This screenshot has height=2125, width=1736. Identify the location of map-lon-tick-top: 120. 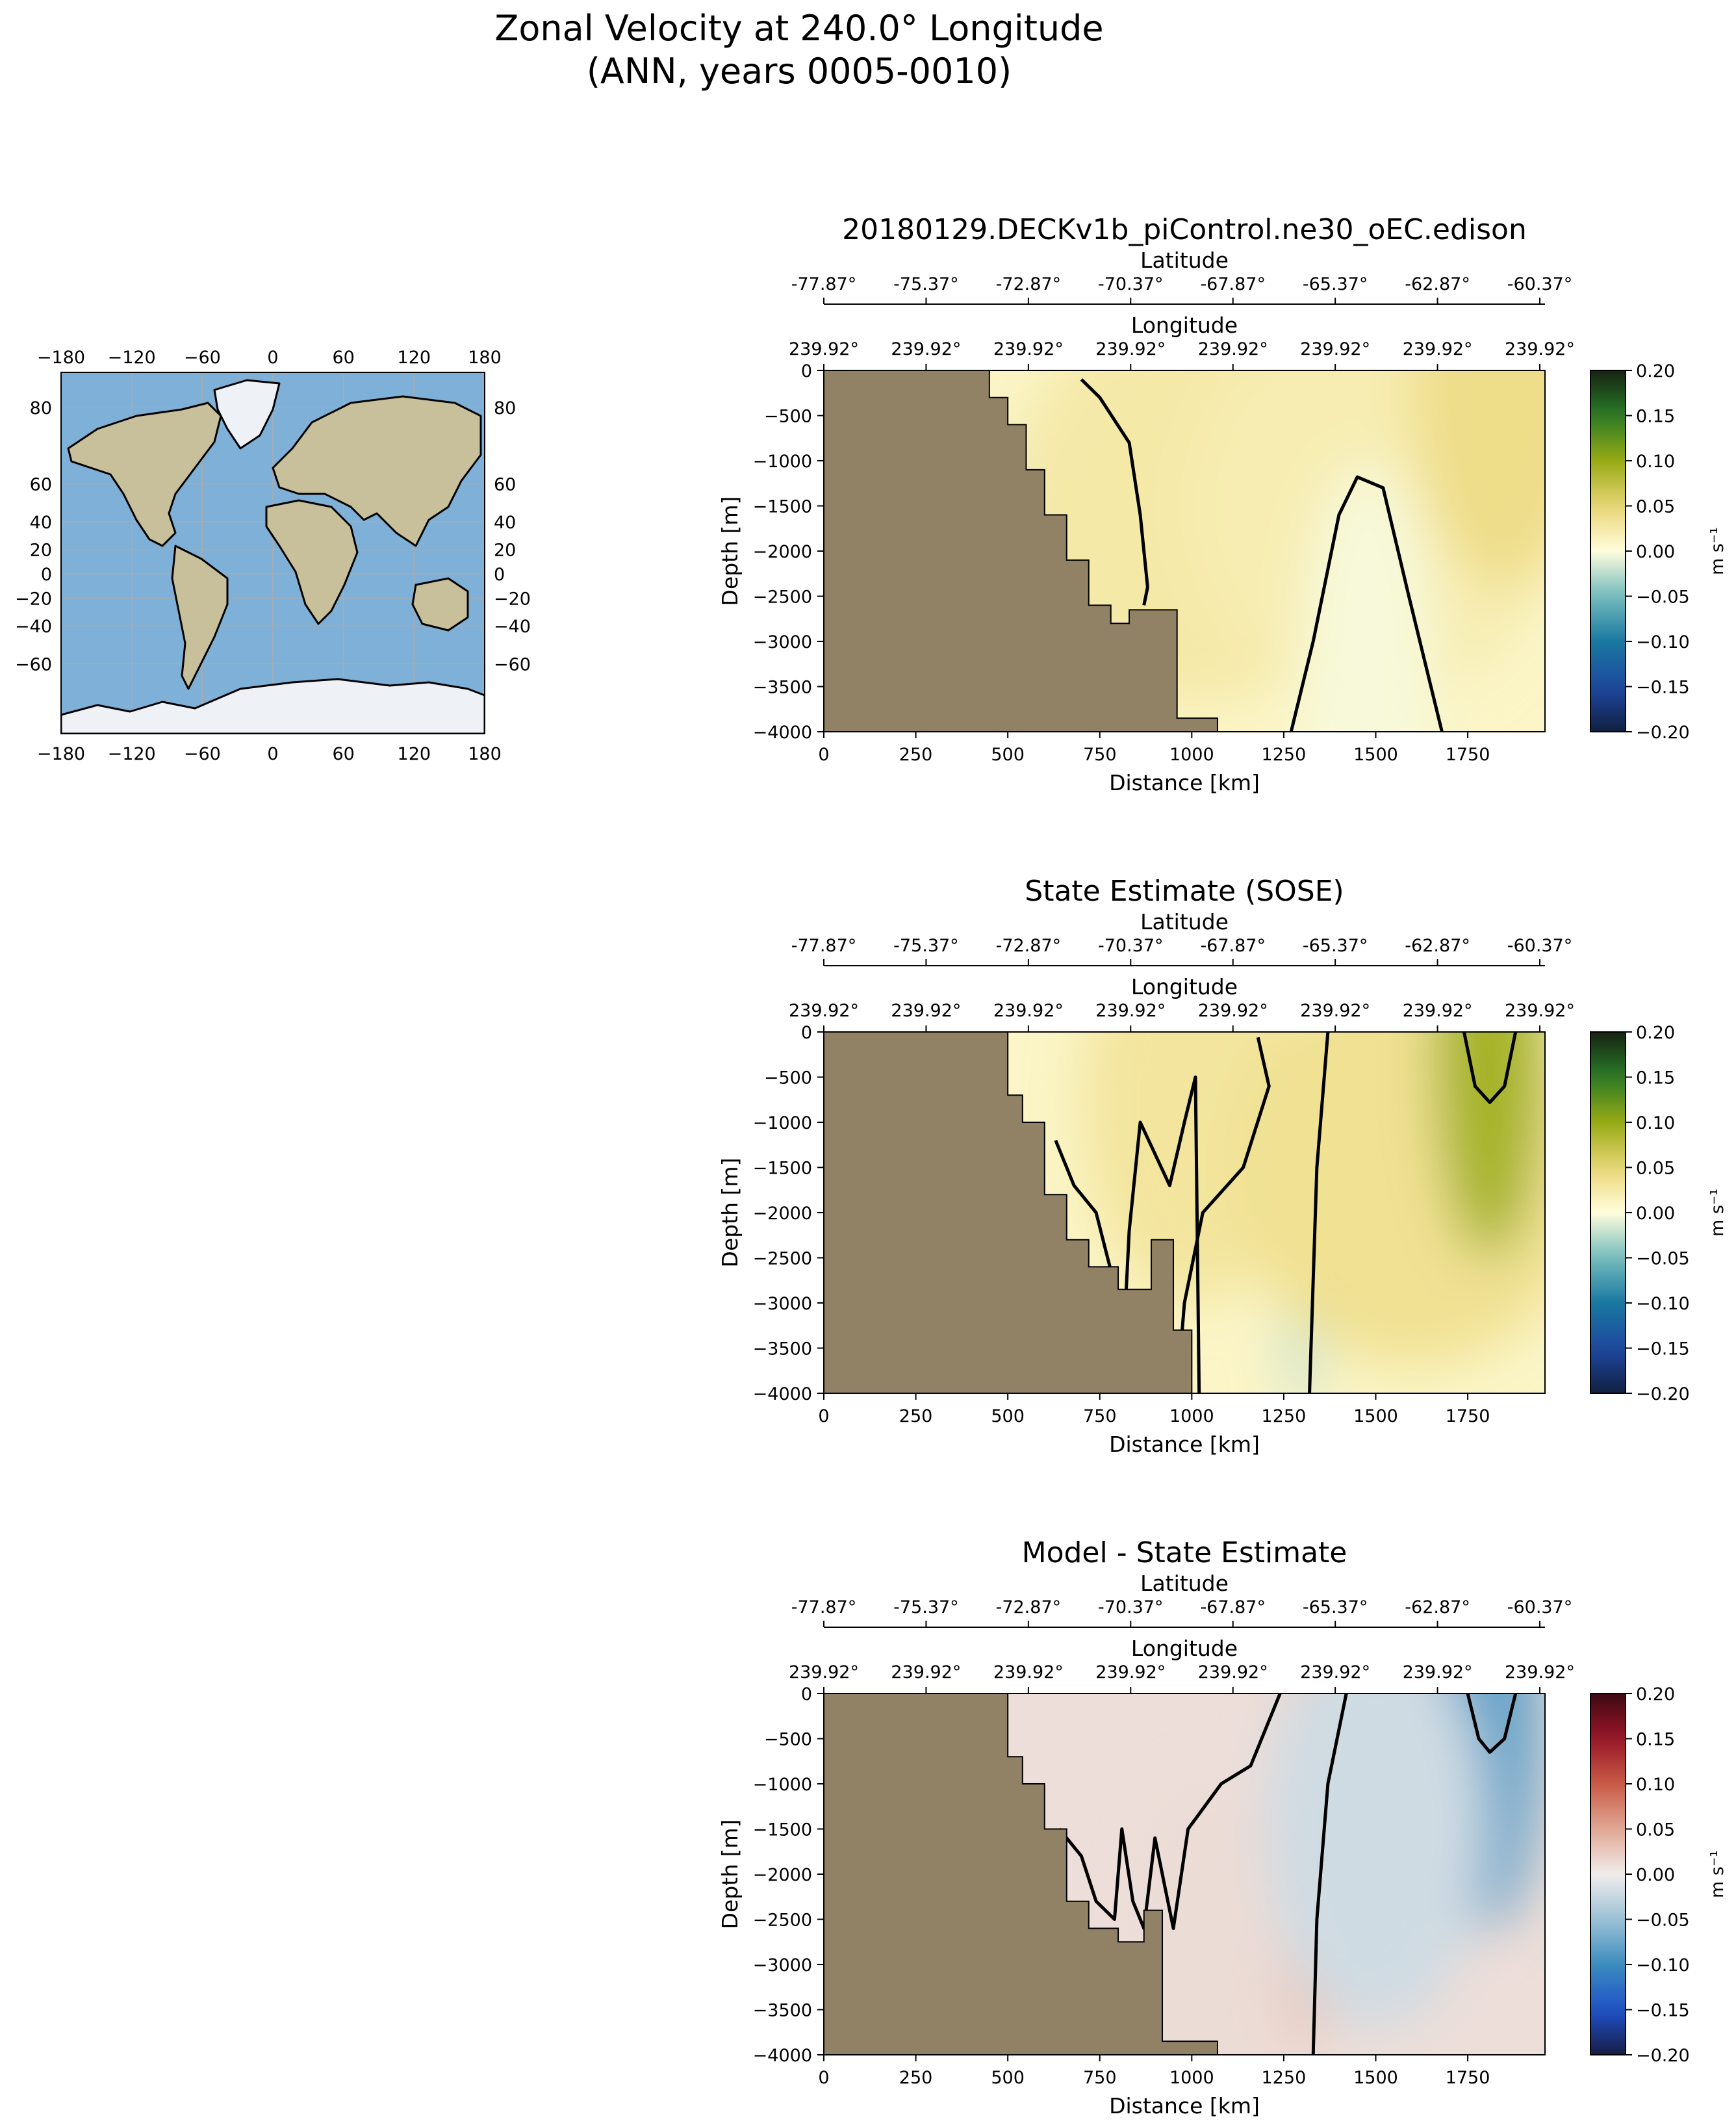
(414, 358).